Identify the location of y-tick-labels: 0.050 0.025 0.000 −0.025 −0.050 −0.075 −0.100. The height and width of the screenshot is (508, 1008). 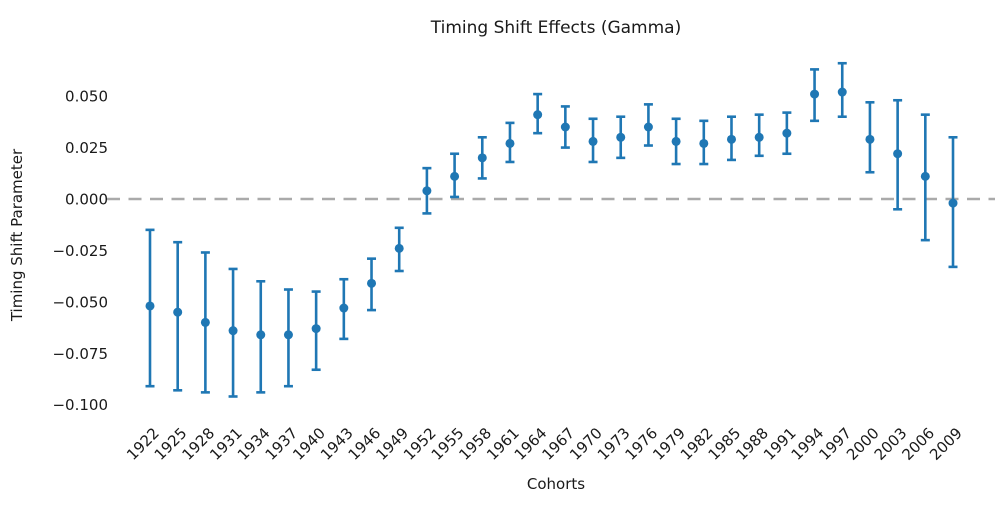
(80, 251).